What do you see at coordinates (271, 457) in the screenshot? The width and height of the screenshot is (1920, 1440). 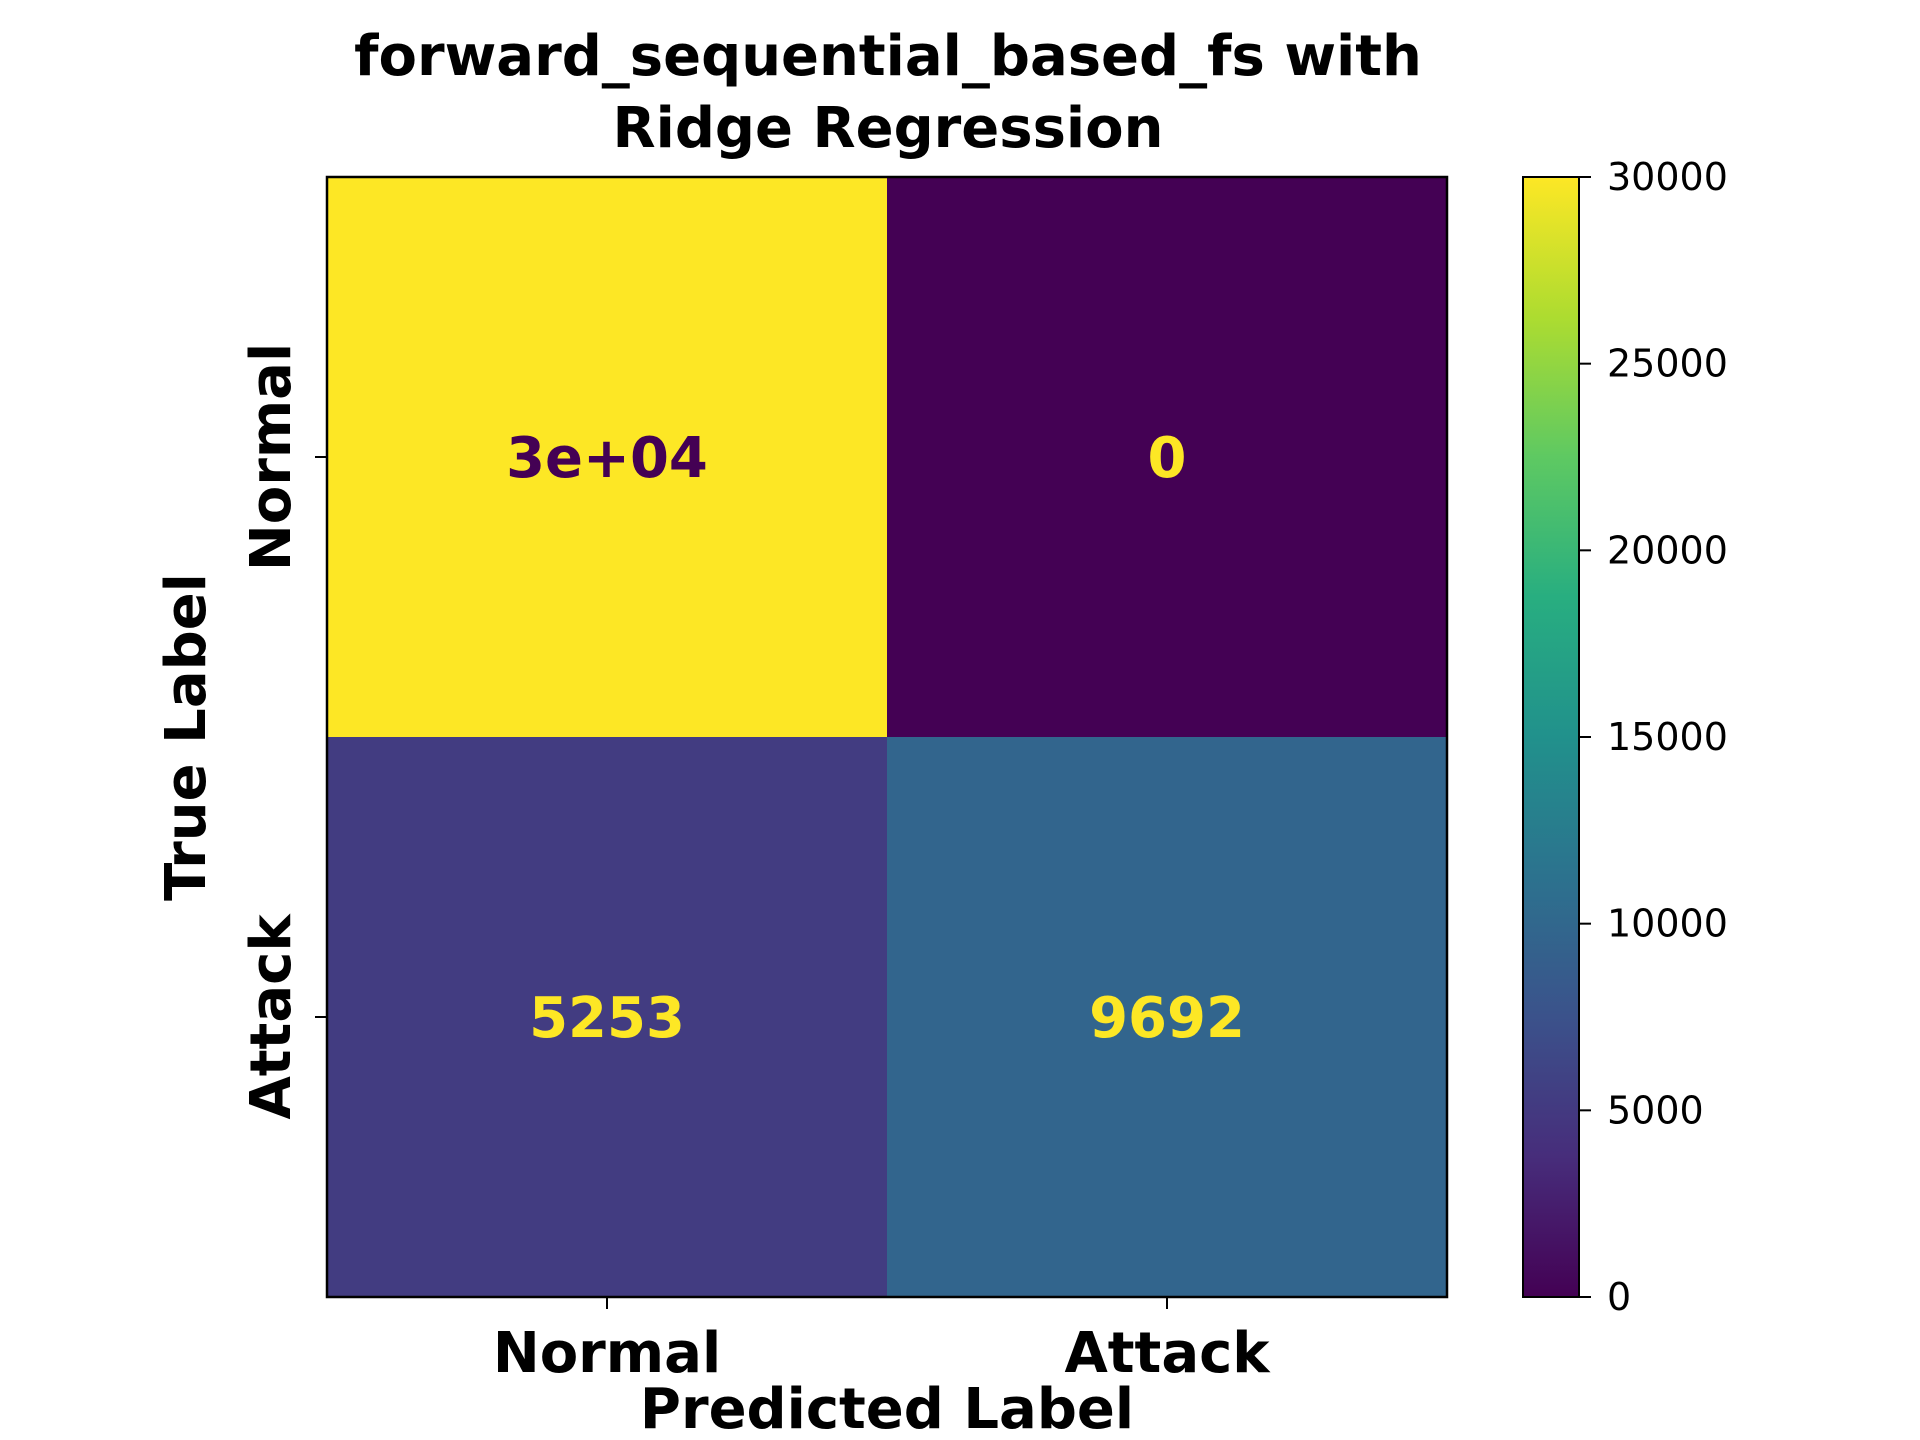 I see `y-tick-label: Normal` at bounding box center [271, 457].